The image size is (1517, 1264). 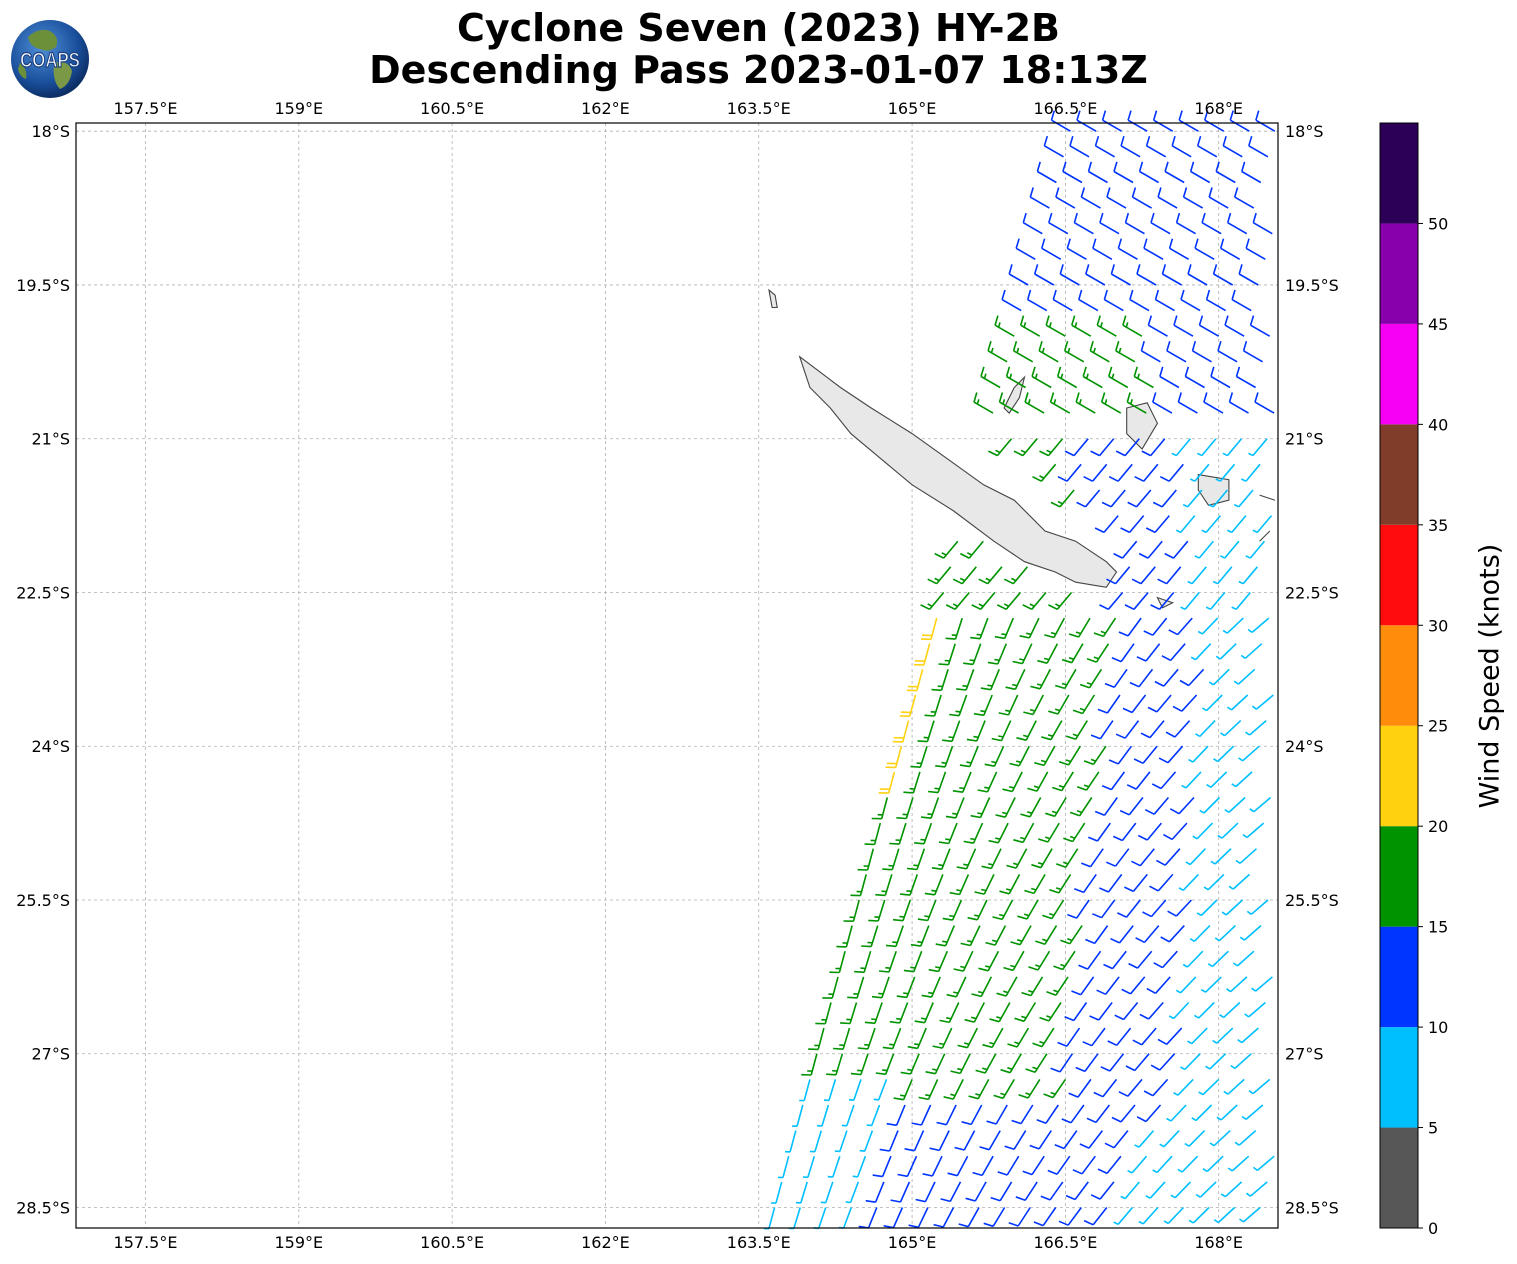 What do you see at coordinates (758, 28) in the screenshot?
I see `chart-title: Cyclone Seven (2023) HY-2B` at bounding box center [758, 28].